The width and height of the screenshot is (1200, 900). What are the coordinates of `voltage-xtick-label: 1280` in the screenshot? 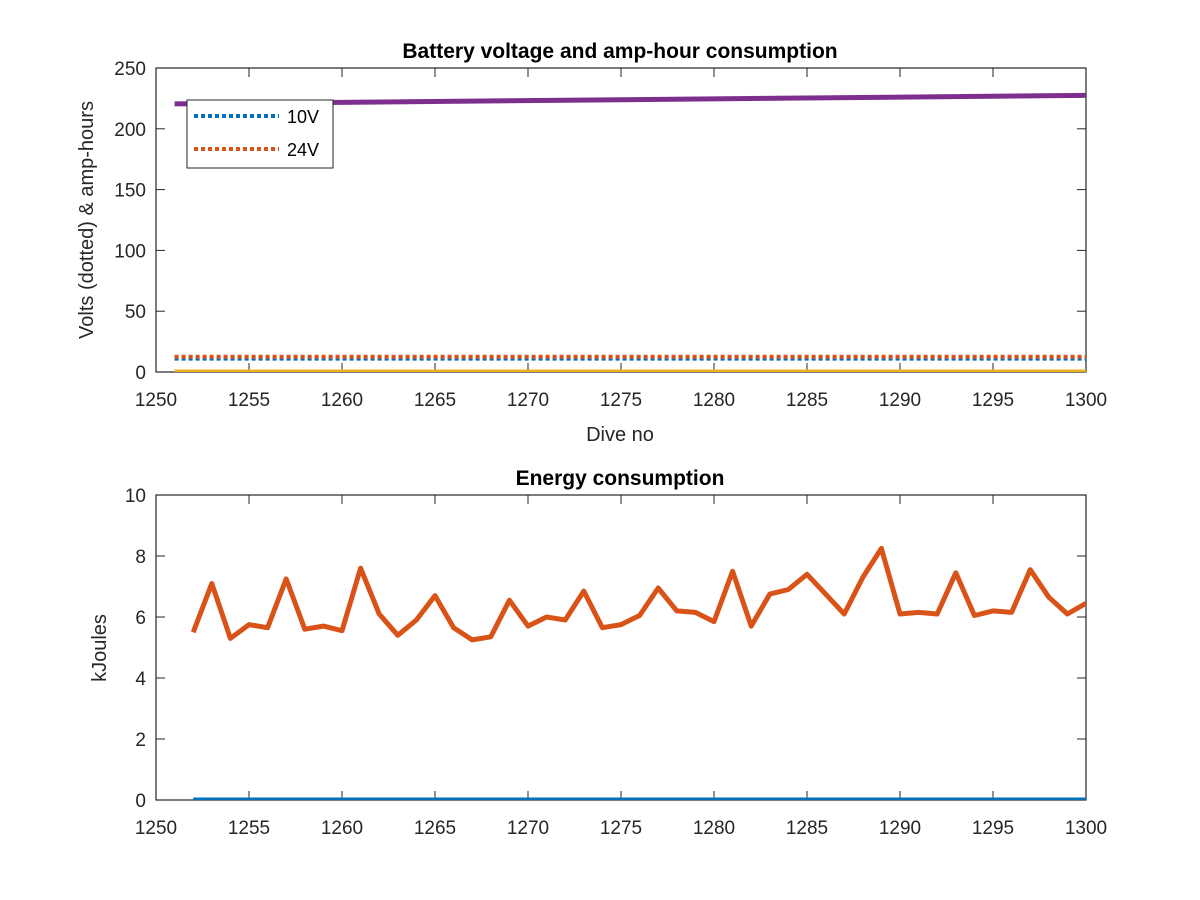 It's located at (714, 400).